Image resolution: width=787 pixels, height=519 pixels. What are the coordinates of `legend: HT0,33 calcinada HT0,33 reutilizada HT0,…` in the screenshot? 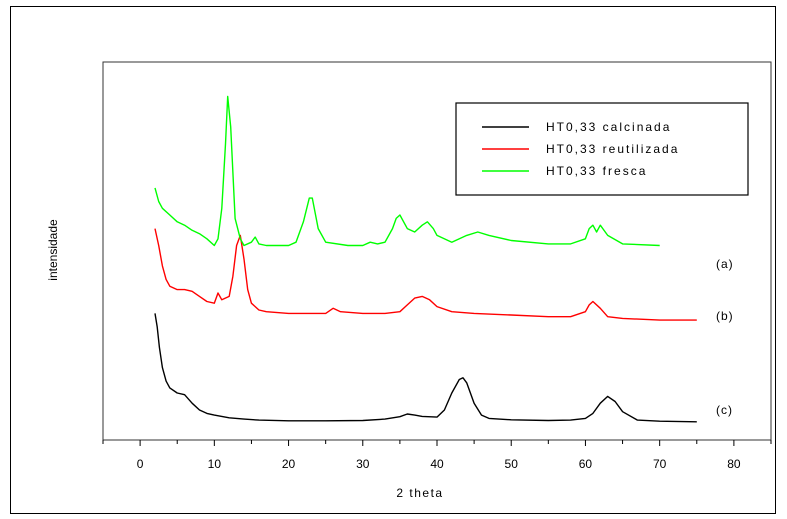 It's located at (602, 149).